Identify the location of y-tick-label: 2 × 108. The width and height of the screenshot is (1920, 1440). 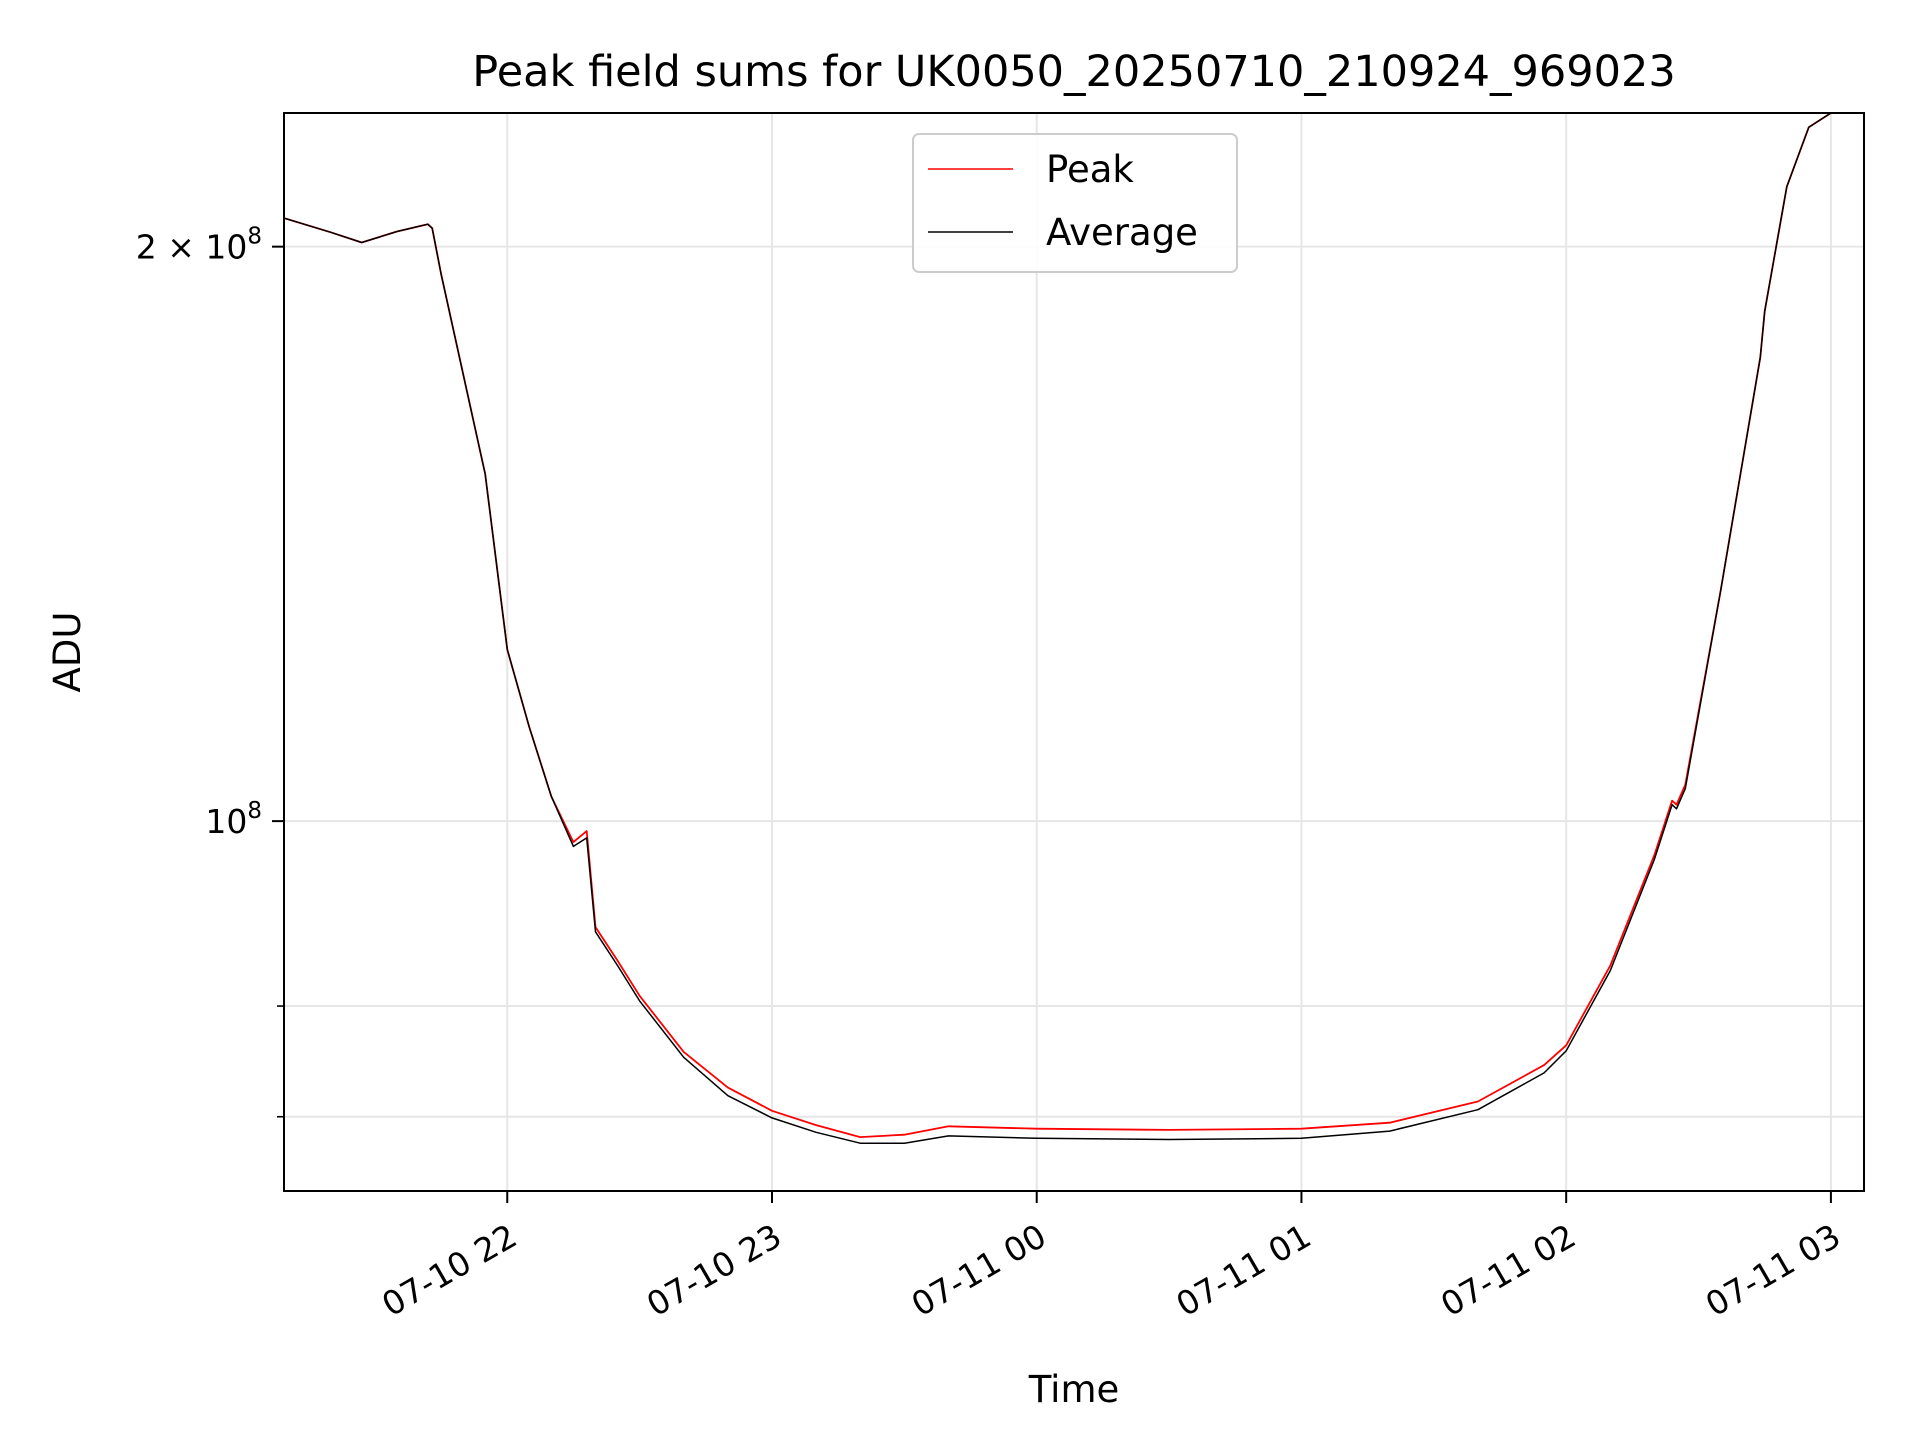
(199, 245).